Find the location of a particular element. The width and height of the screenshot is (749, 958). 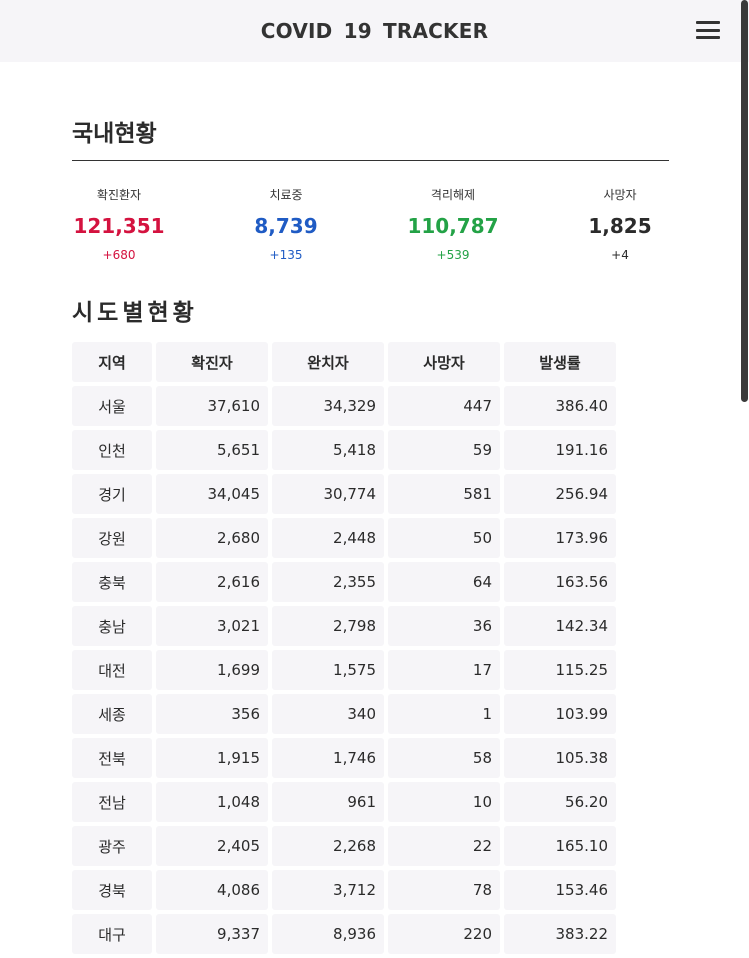

column-header-deaths: 사망자 is located at coordinates (444, 362).